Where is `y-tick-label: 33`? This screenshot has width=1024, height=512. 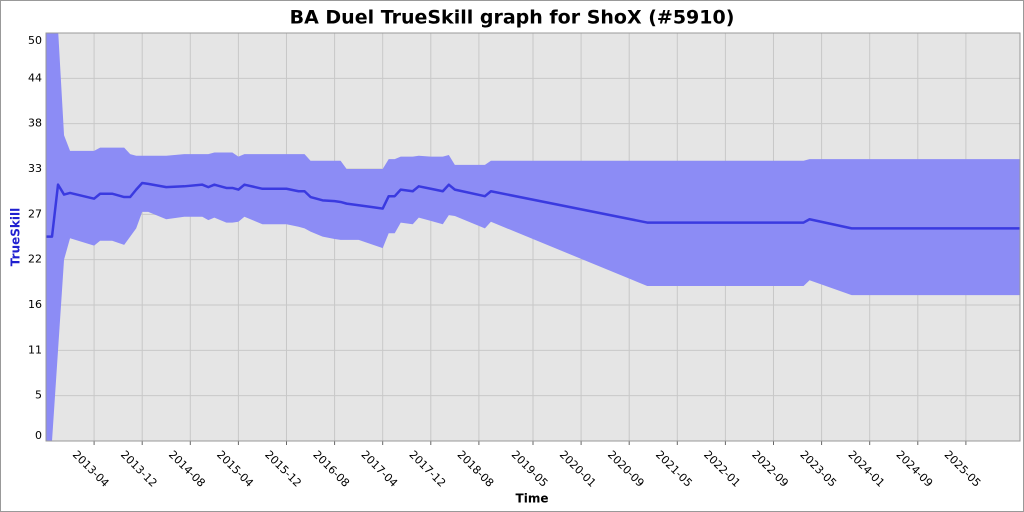
y-tick-label: 33 is located at coordinates (35, 168).